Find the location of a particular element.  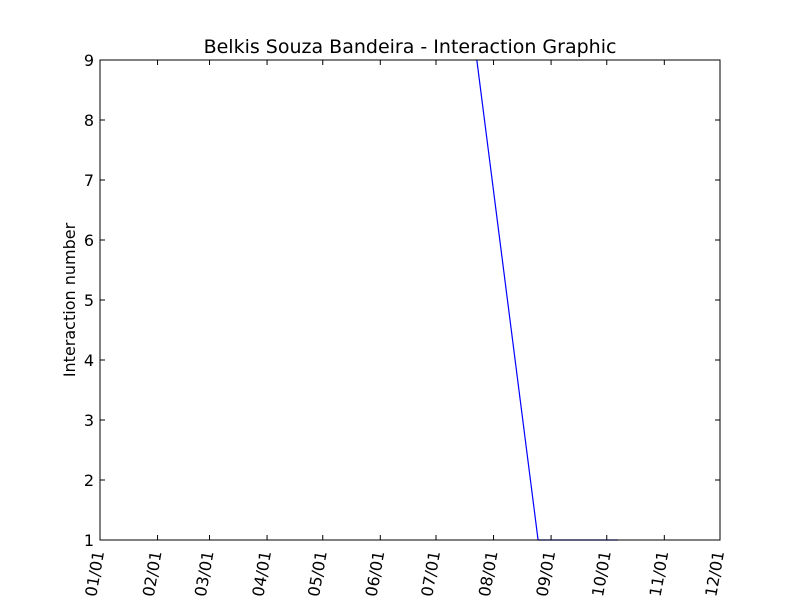

y-tick-label: 2 is located at coordinates (89, 480).